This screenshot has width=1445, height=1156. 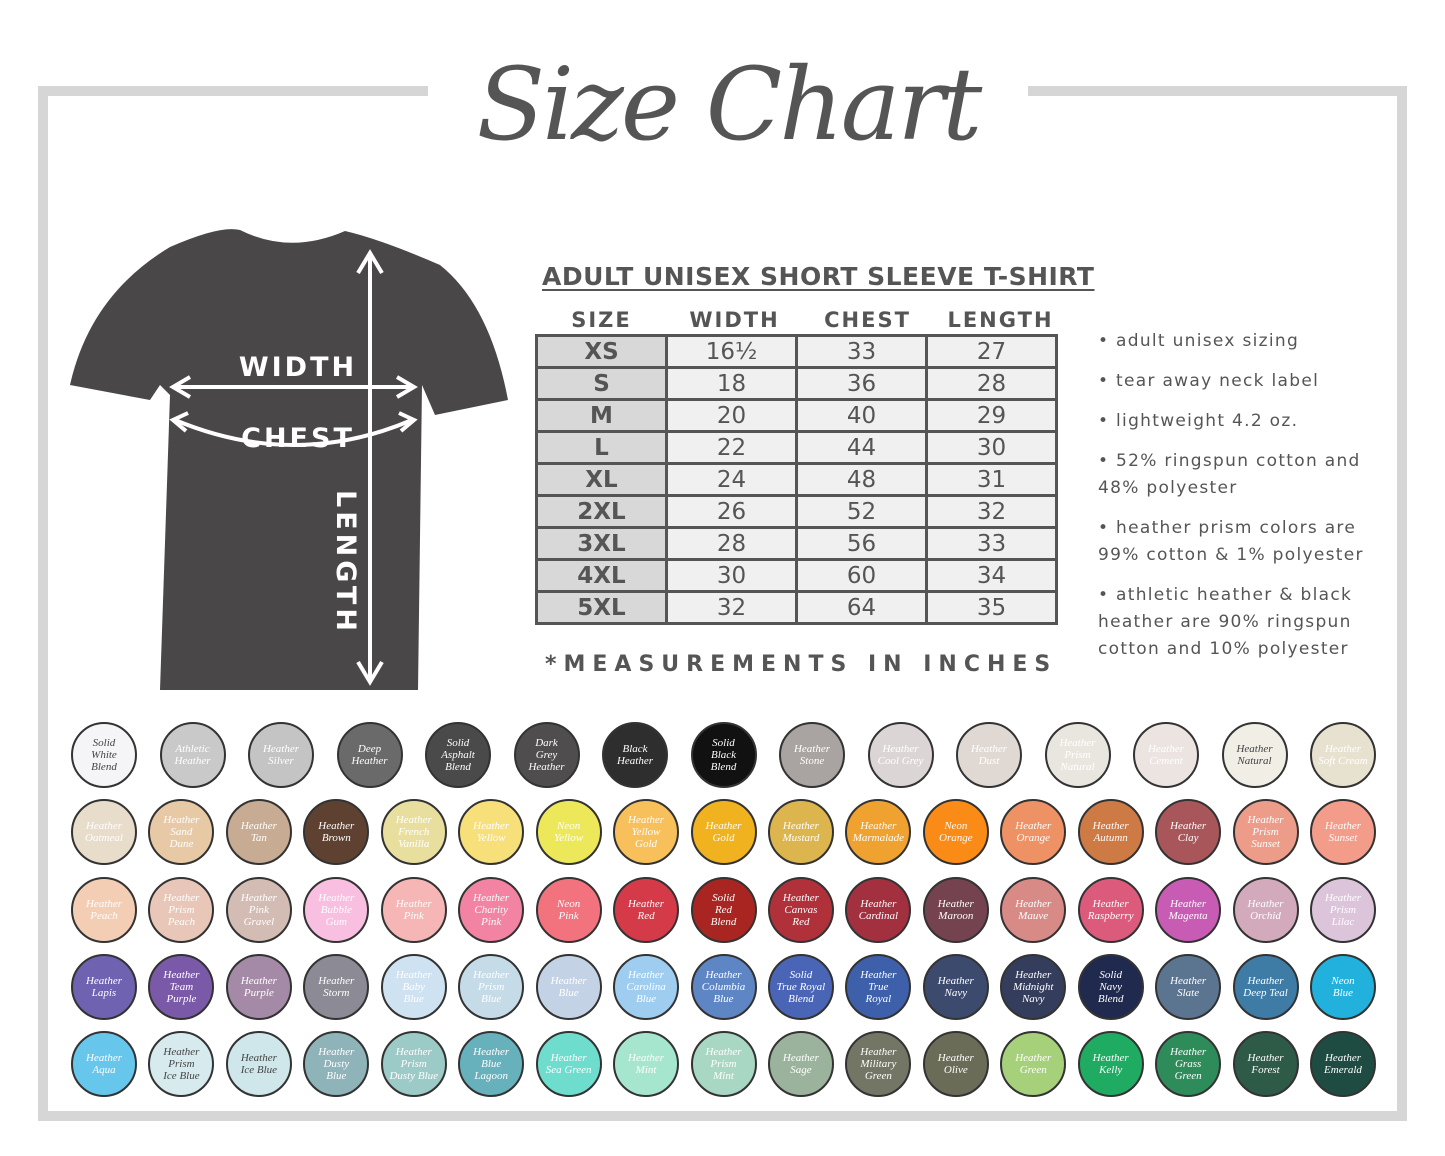 I want to click on measurement-cell: 31, so click(x=991, y=479).